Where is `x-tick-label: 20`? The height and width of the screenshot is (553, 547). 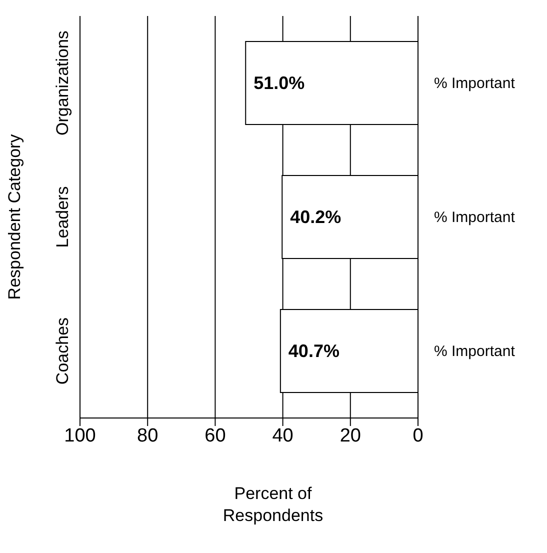
x-tick-label: 20 is located at coordinates (350, 435).